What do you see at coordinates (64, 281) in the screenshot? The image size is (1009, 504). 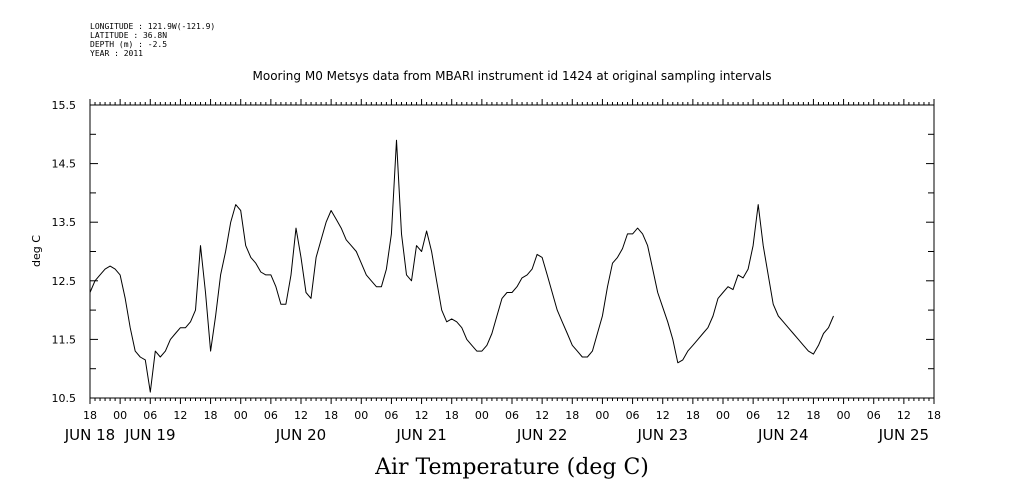 I see `y-tick-label: 12.5` at bounding box center [64, 281].